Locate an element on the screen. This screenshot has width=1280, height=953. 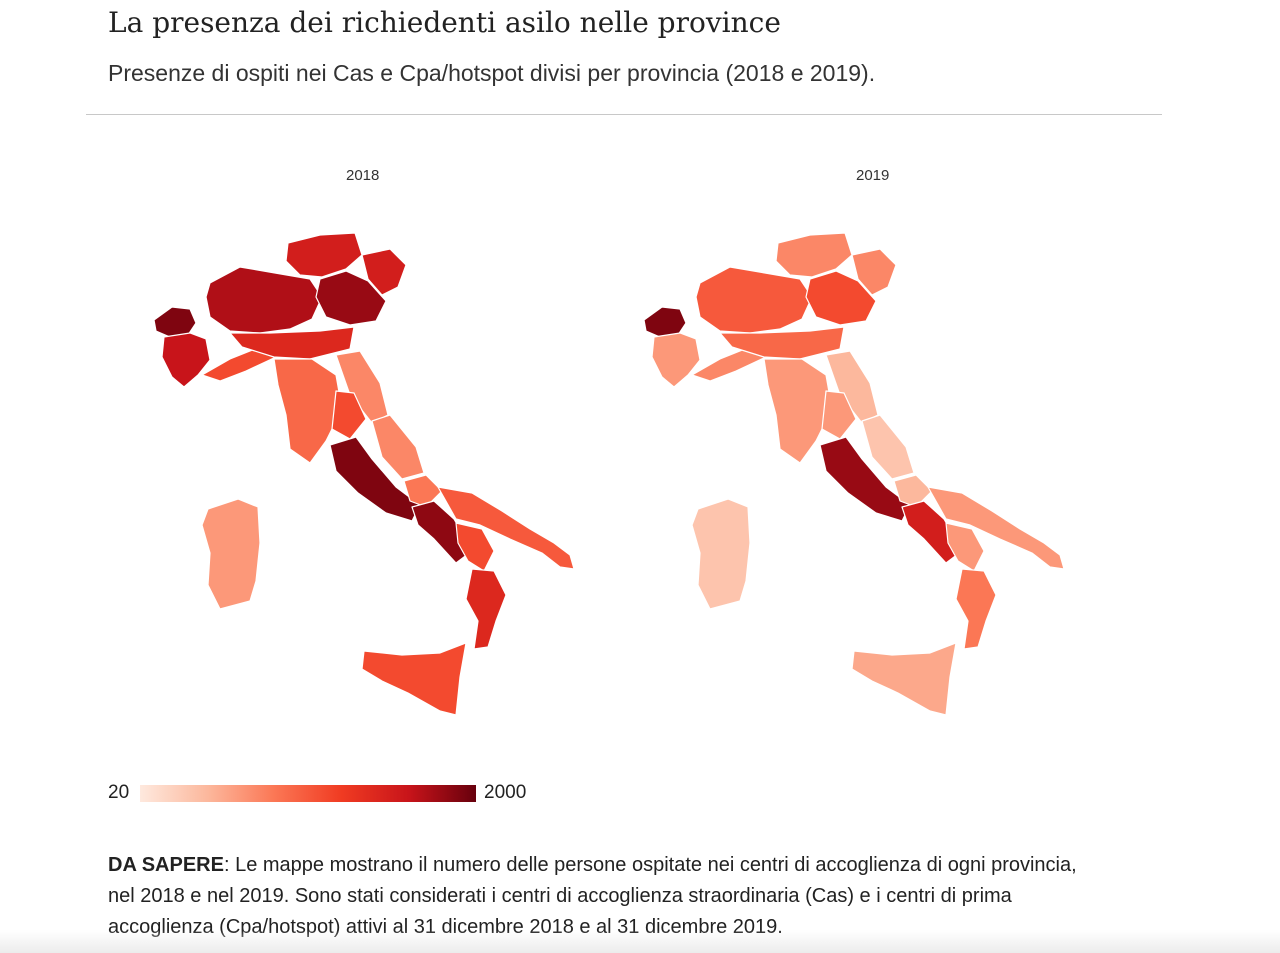
region-2018-abruzzo is located at coordinates (398, 447).